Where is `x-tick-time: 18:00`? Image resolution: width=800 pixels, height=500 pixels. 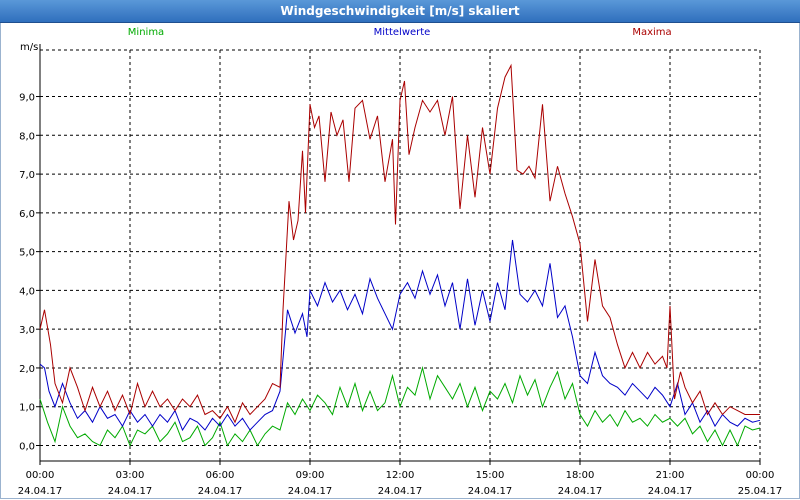
x-tick-time: 18:00 is located at coordinates (580, 475).